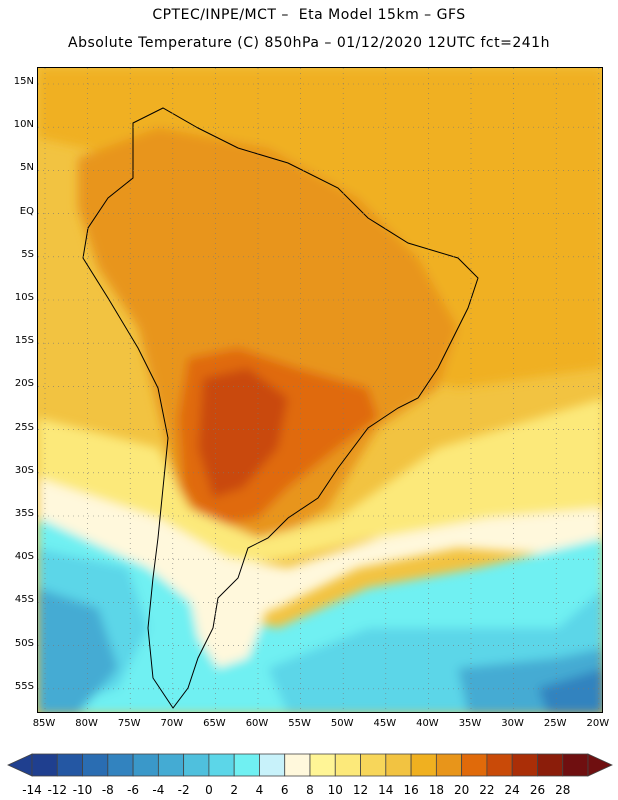 The width and height of the screenshot is (618, 800). I want to click on lat-label: 5S, so click(27, 254).